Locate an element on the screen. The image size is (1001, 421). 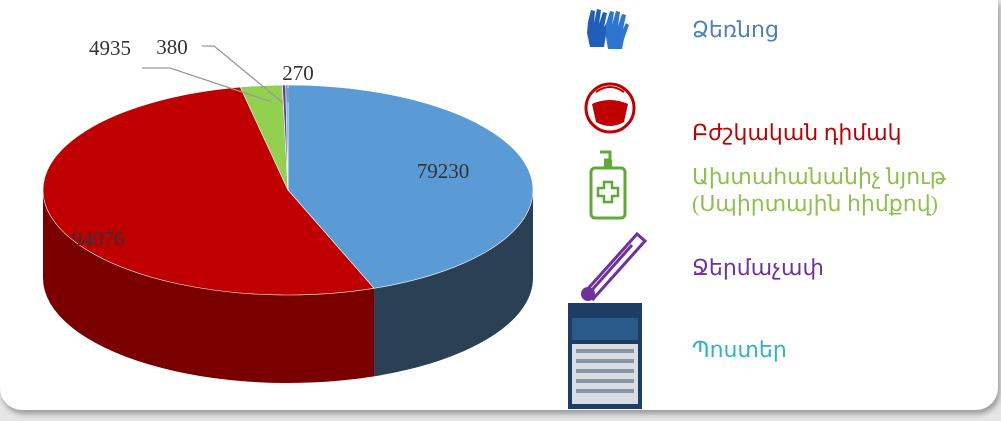
legend-label: Պոստեր is located at coordinates (739, 349).